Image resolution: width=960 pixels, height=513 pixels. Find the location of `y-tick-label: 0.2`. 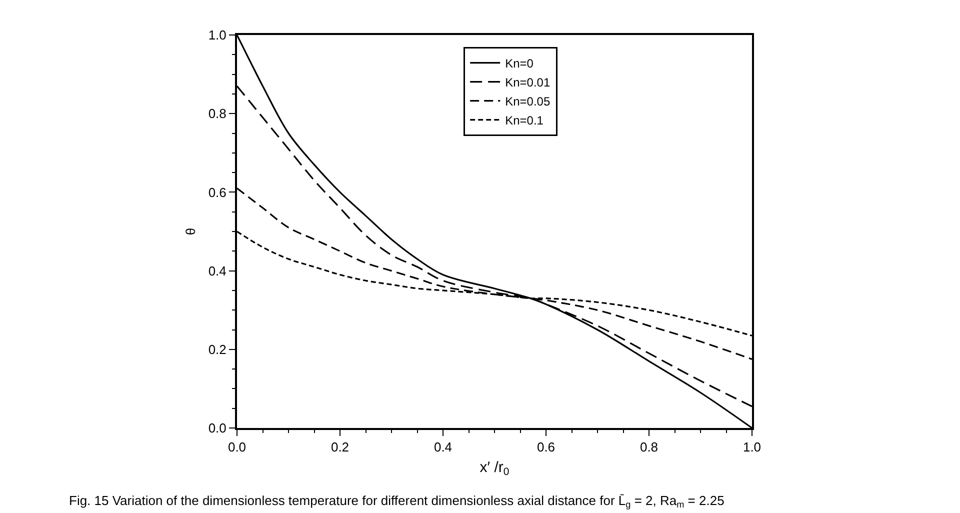

y-tick-label: 0.2 is located at coordinates (217, 349).